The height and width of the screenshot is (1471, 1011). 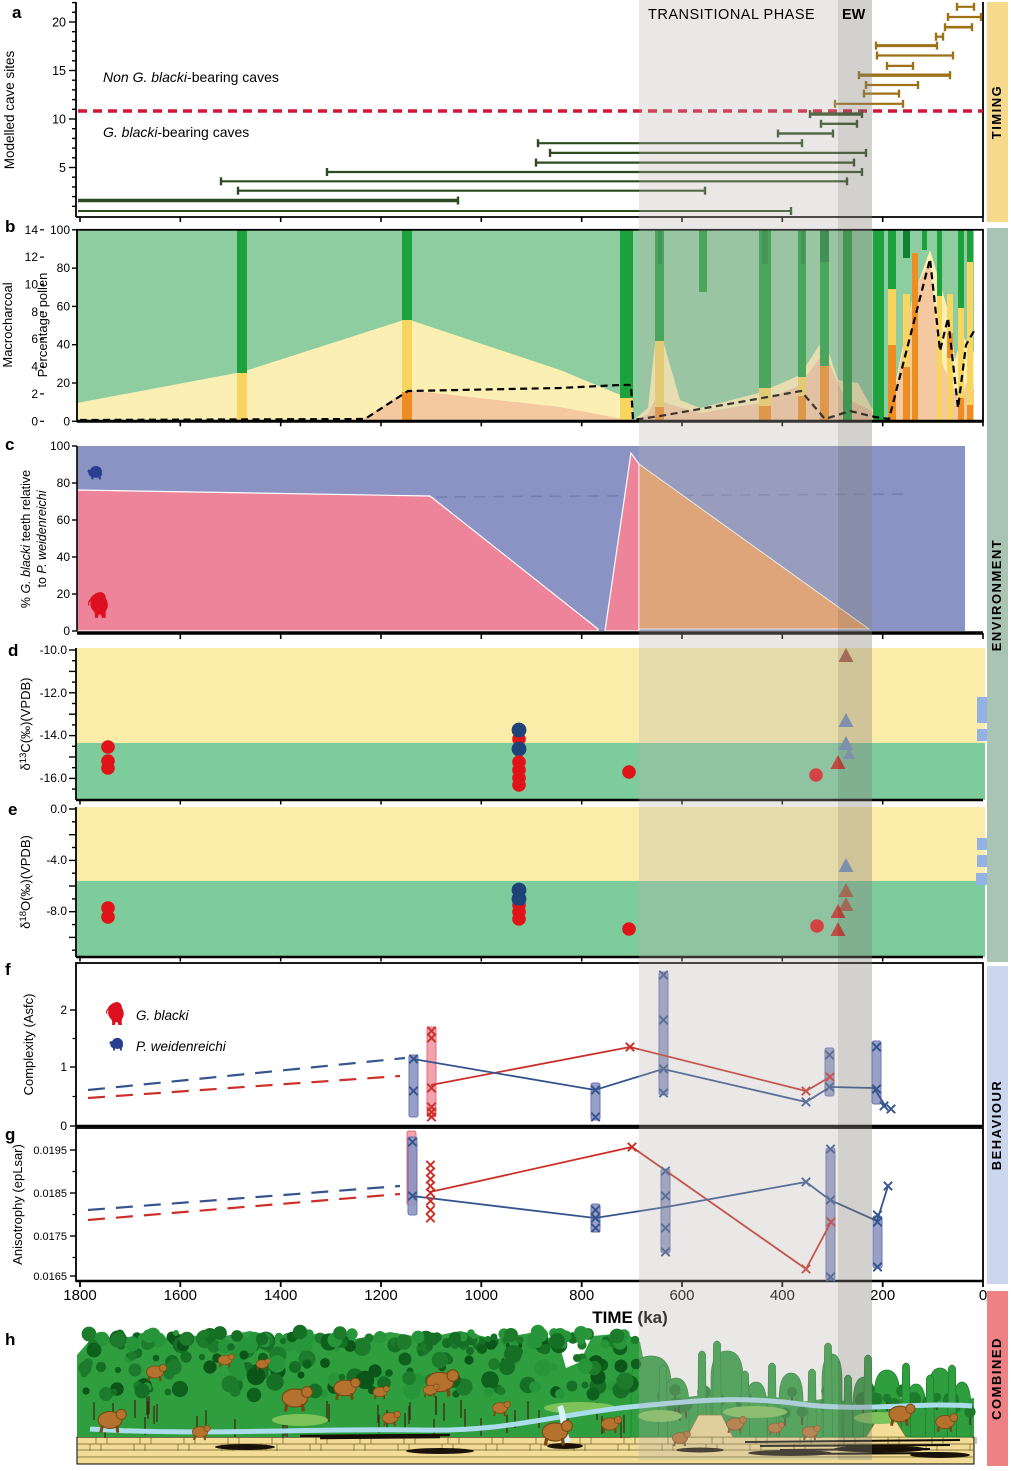 I want to click on svg-text: 0.0185, so click(x=50, y=1194).